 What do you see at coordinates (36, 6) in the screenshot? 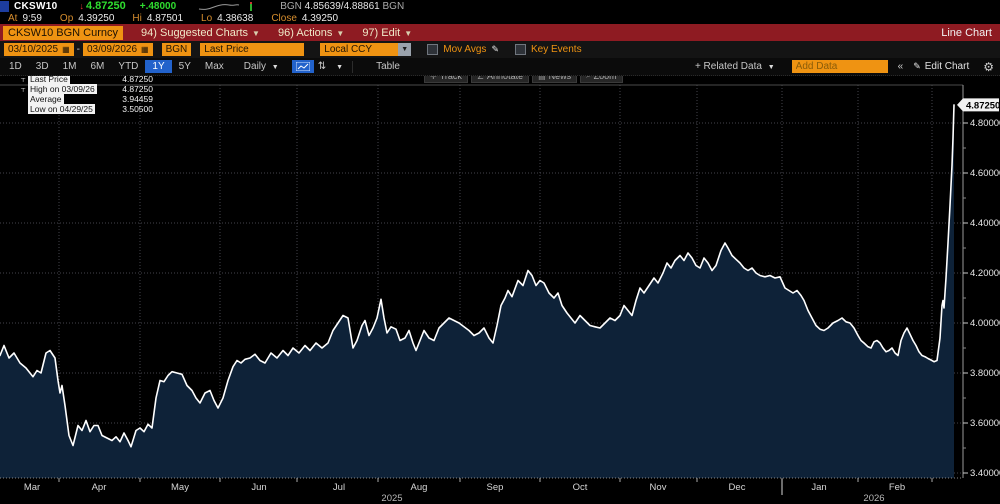
I see `ticker-symbol: CKSW10` at bounding box center [36, 6].